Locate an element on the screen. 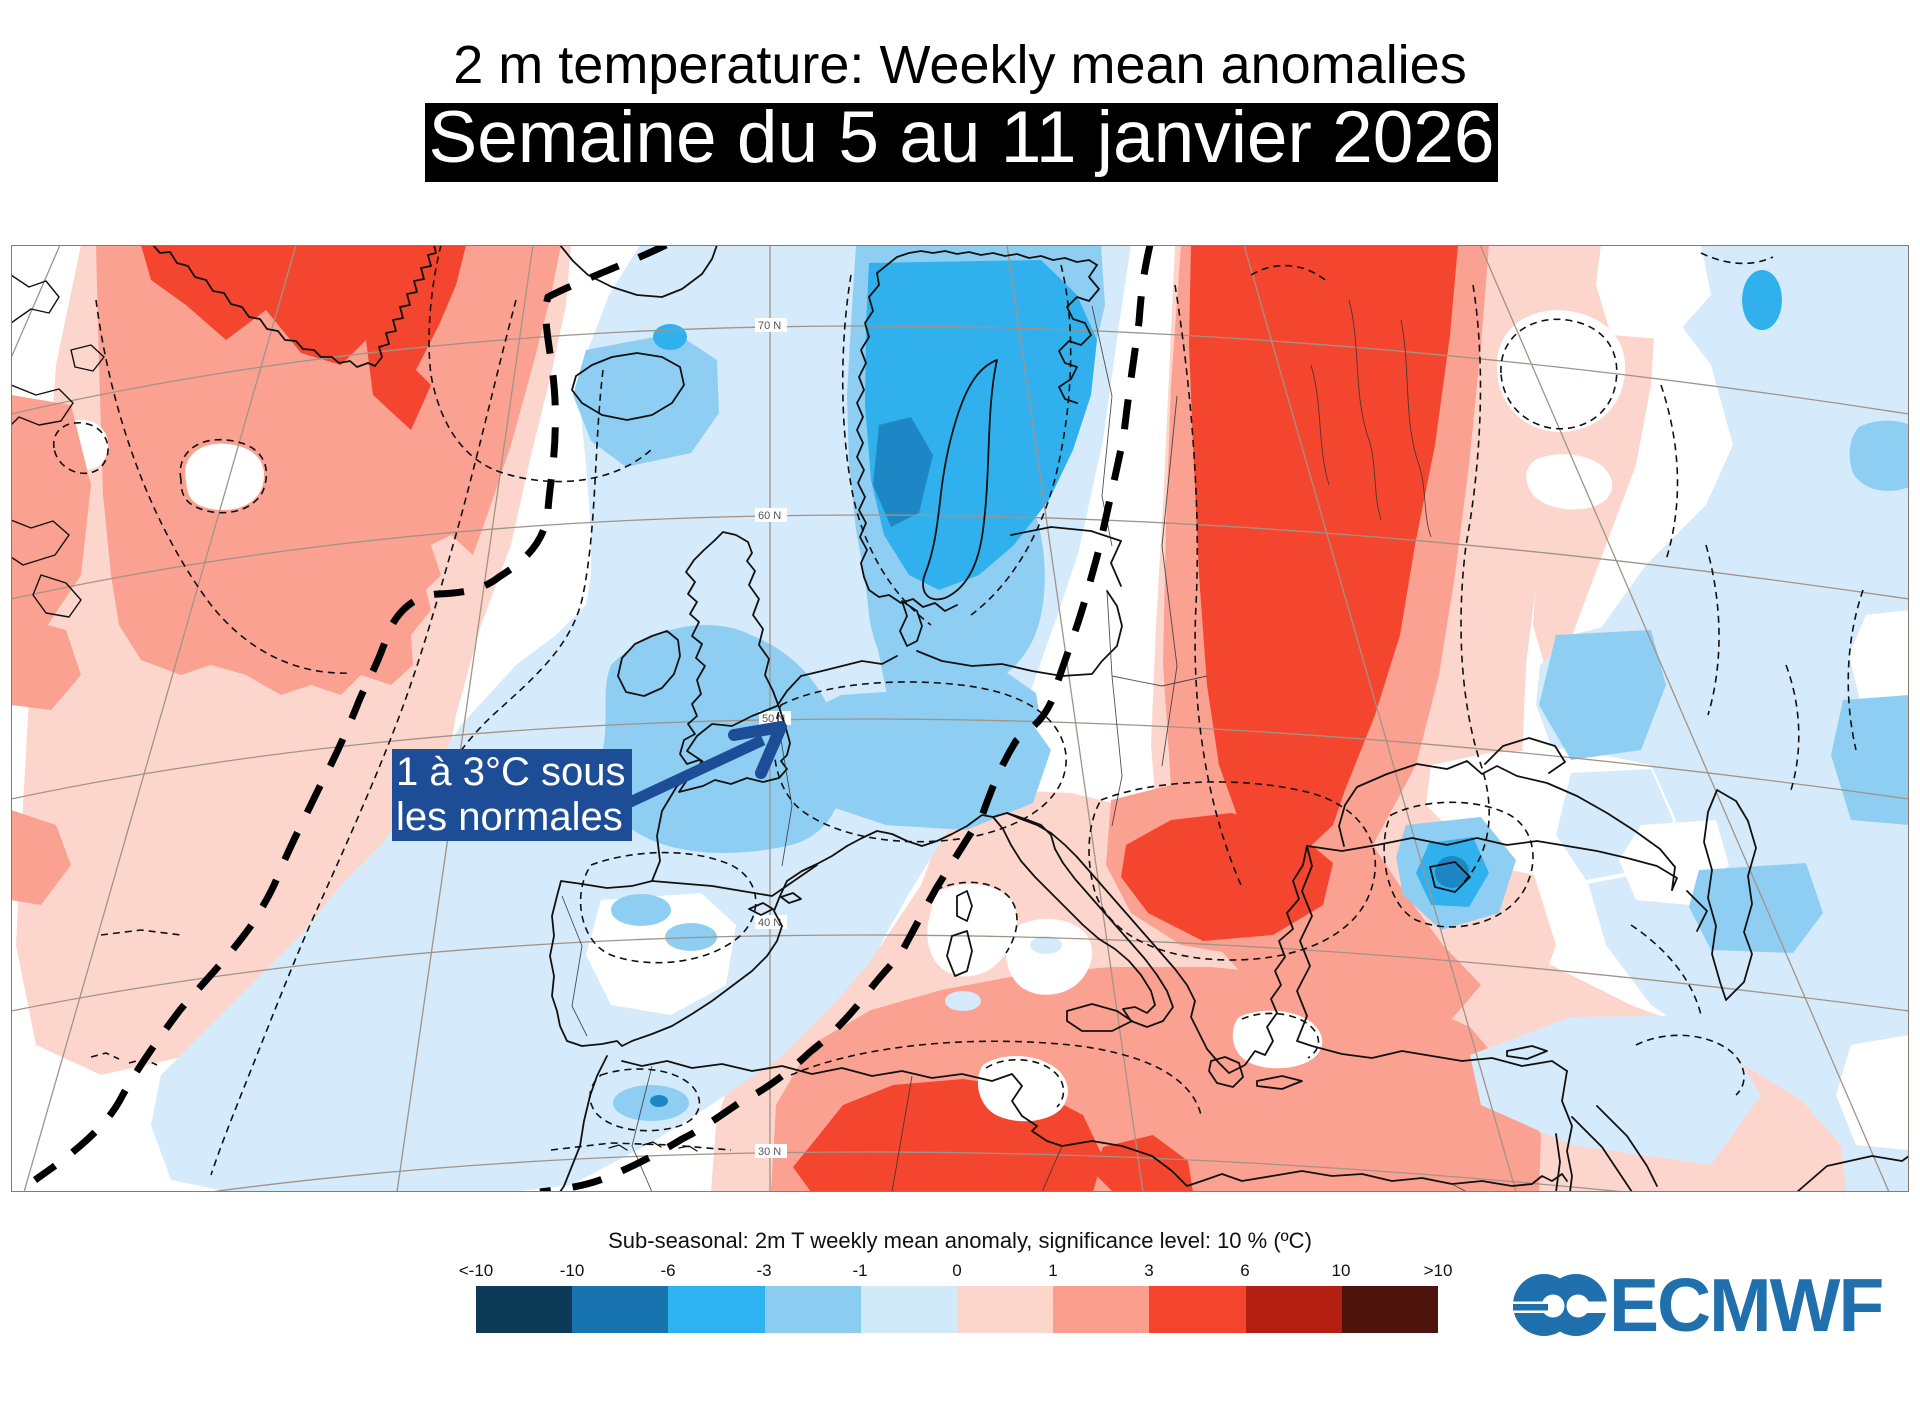  svg-text: 1 à 3°C sous is located at coordinates (510, 772).